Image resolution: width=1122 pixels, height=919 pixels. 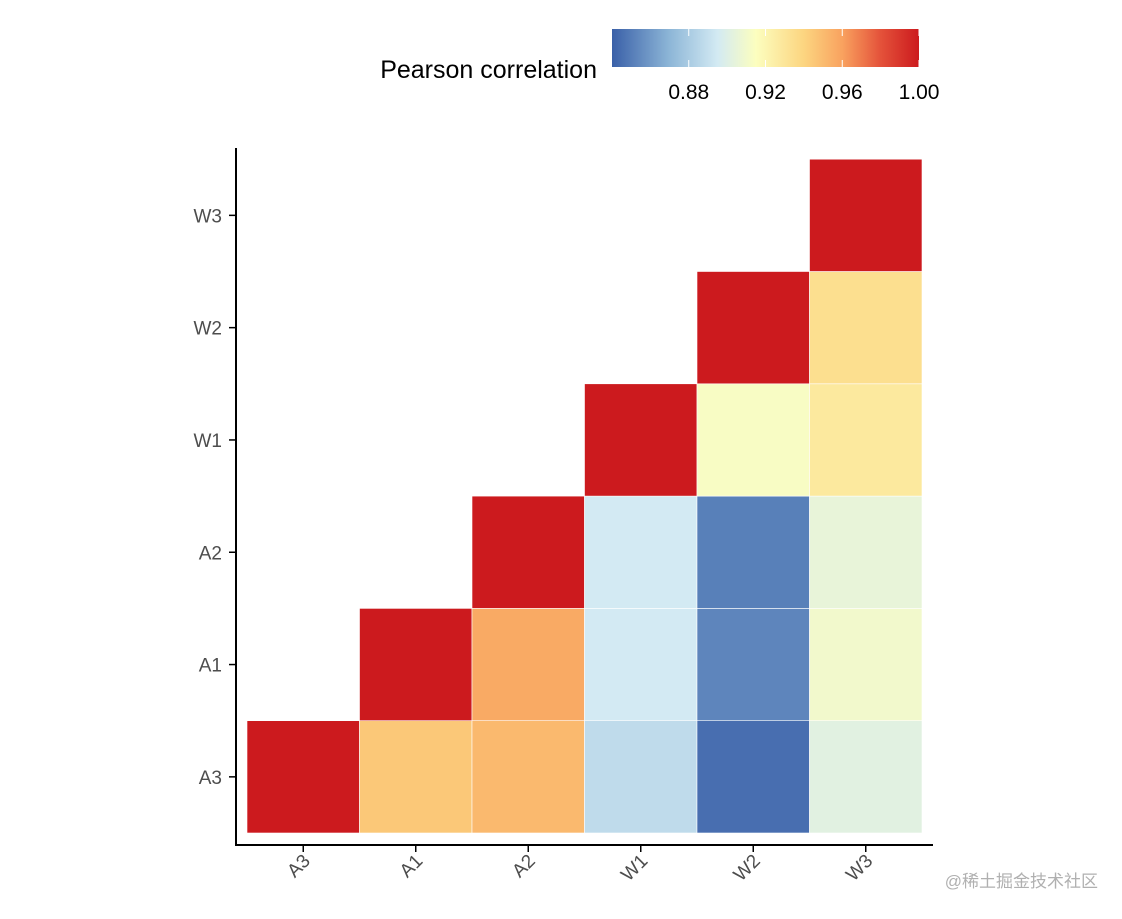 I want to click on heatmap-cell-A1-A1, so click(x=416, y=665).